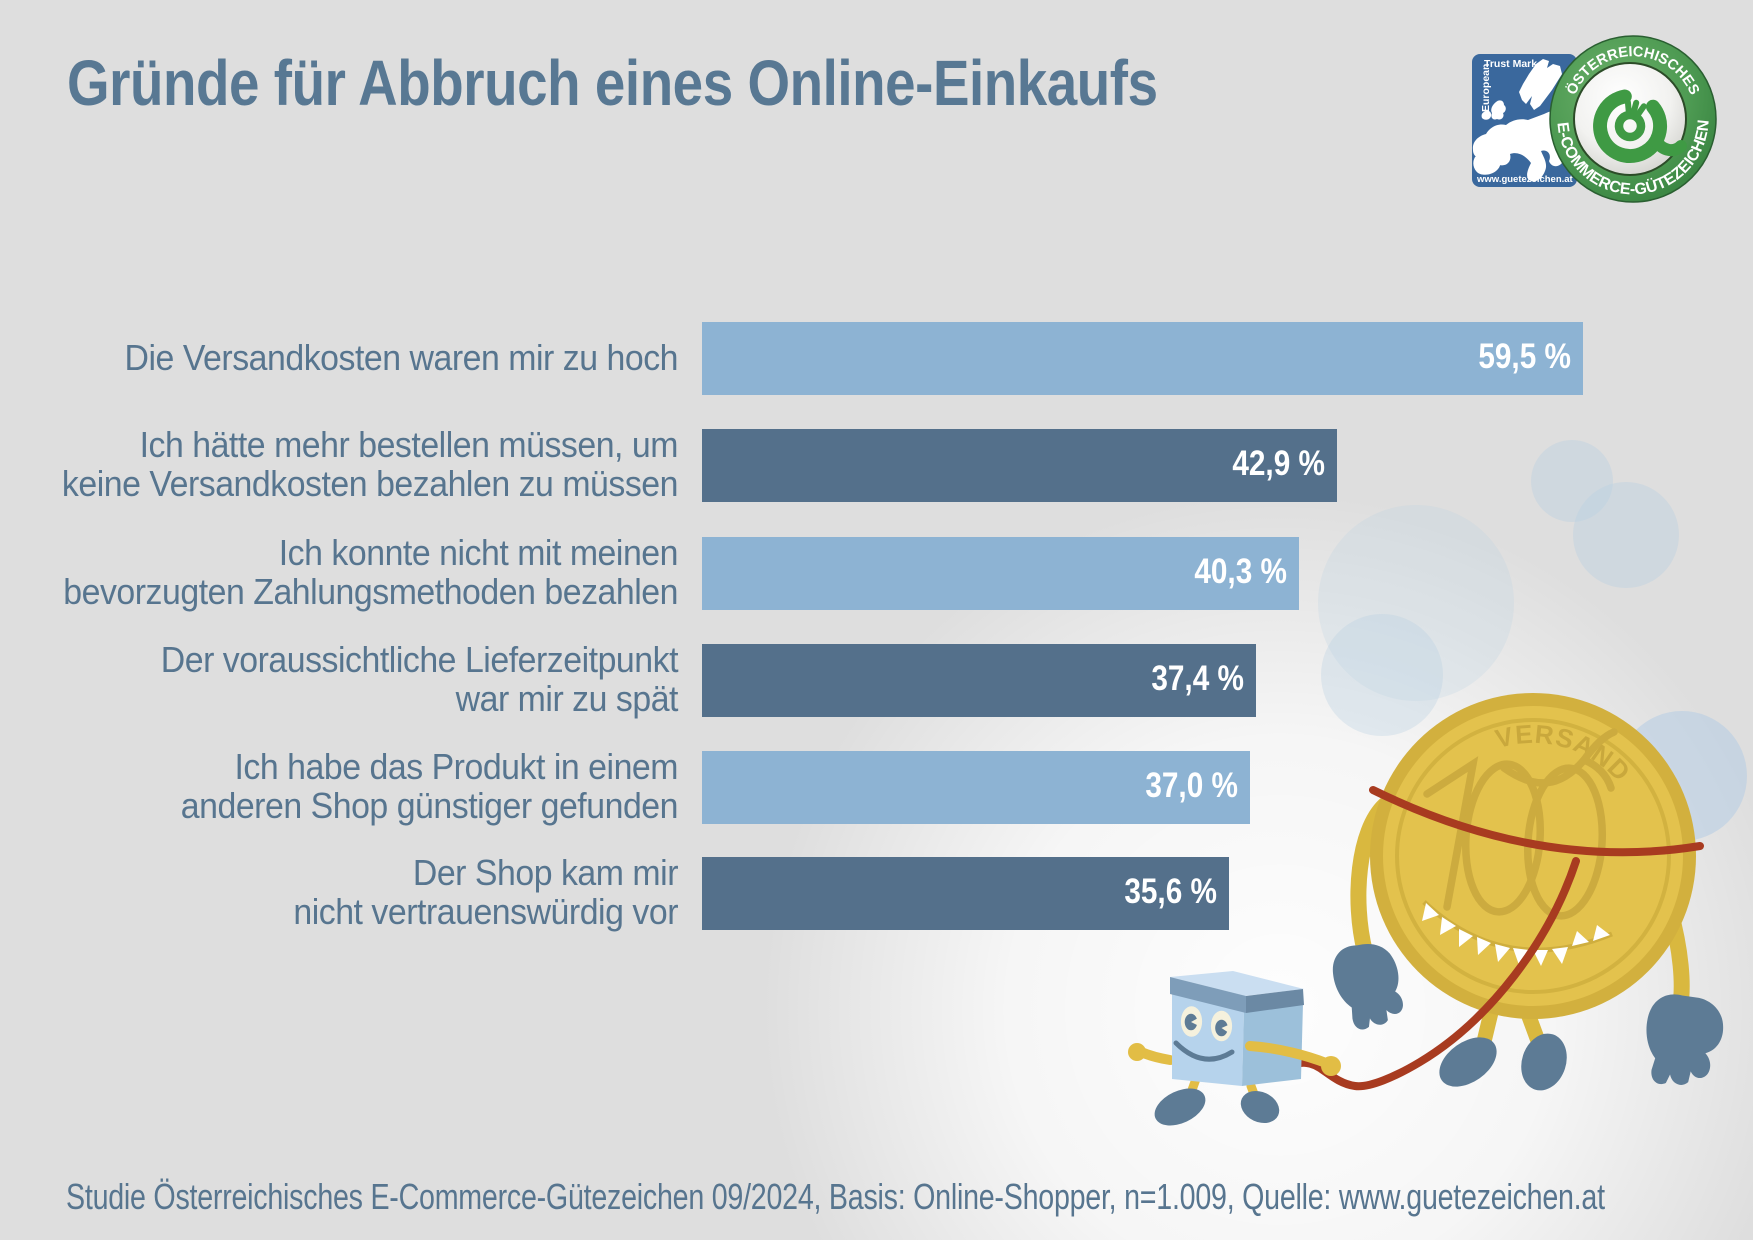  Describe the element at coordinates (1525, 179) in the screenshot. I see `svg-text: www.guetezeichen.at` at that location.